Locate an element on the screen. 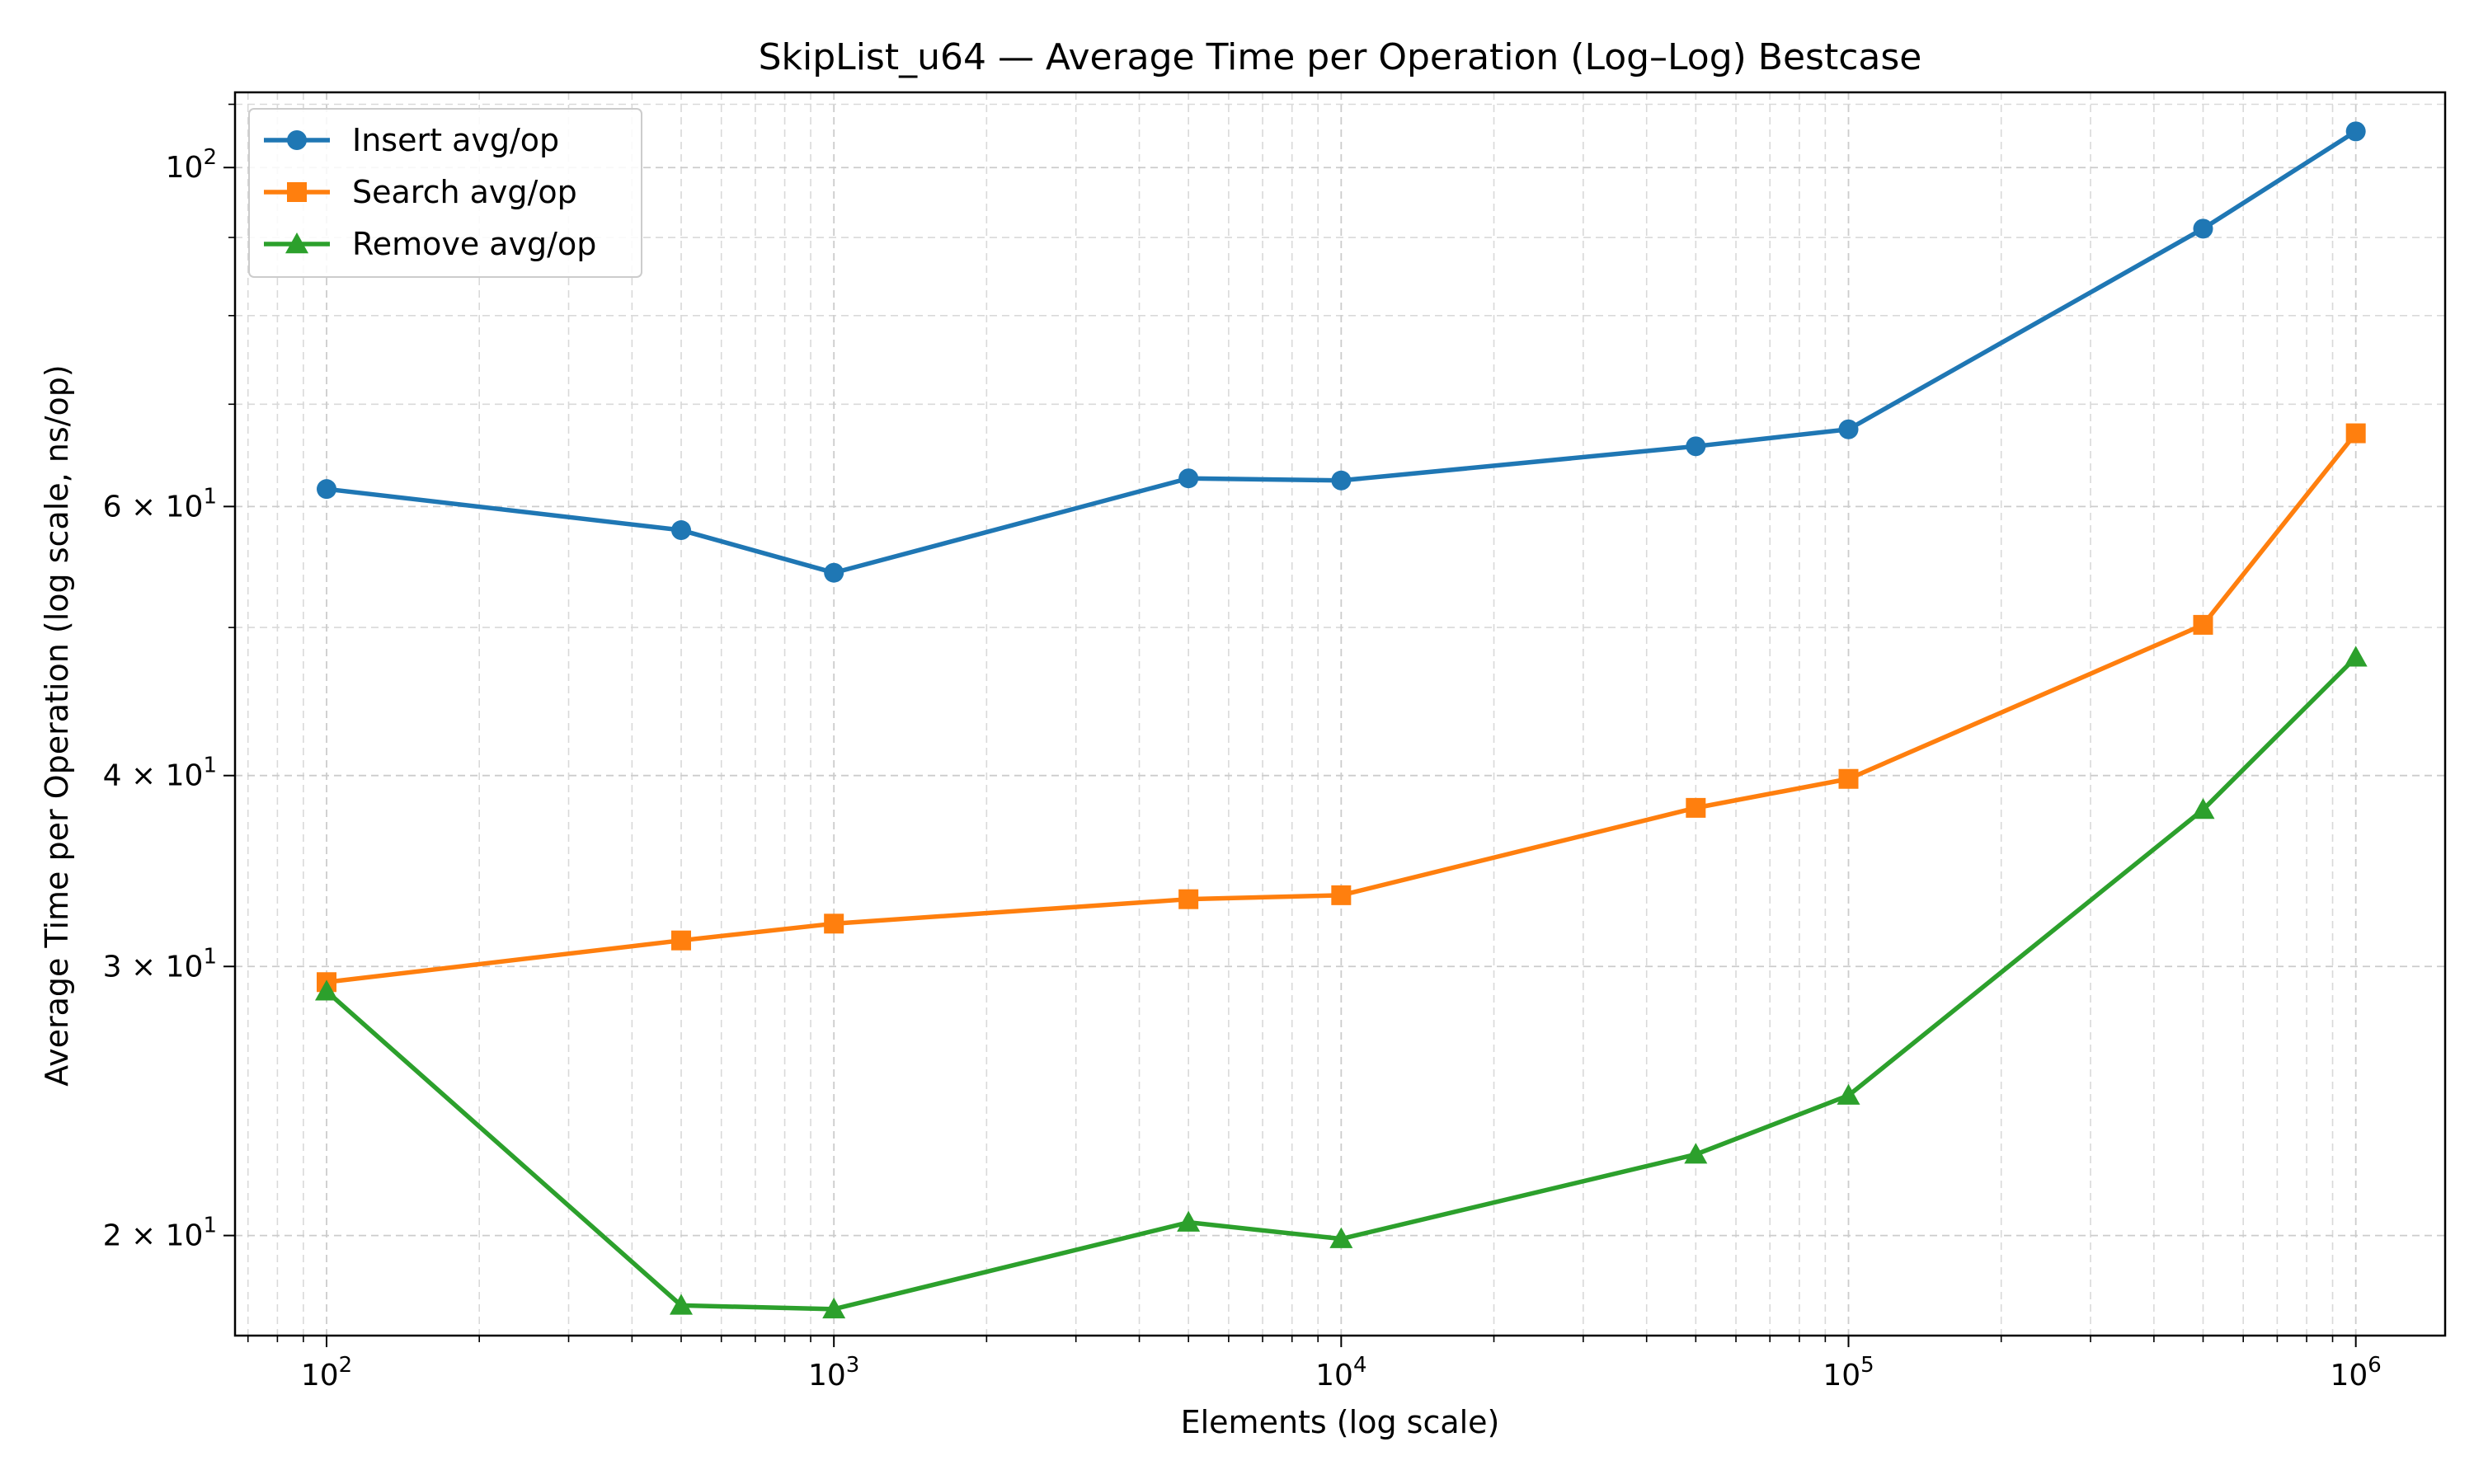 The height and width of the screenshot is (1484, 2474). legend-item: Remove avg/op is located at coordinates (430, 244).